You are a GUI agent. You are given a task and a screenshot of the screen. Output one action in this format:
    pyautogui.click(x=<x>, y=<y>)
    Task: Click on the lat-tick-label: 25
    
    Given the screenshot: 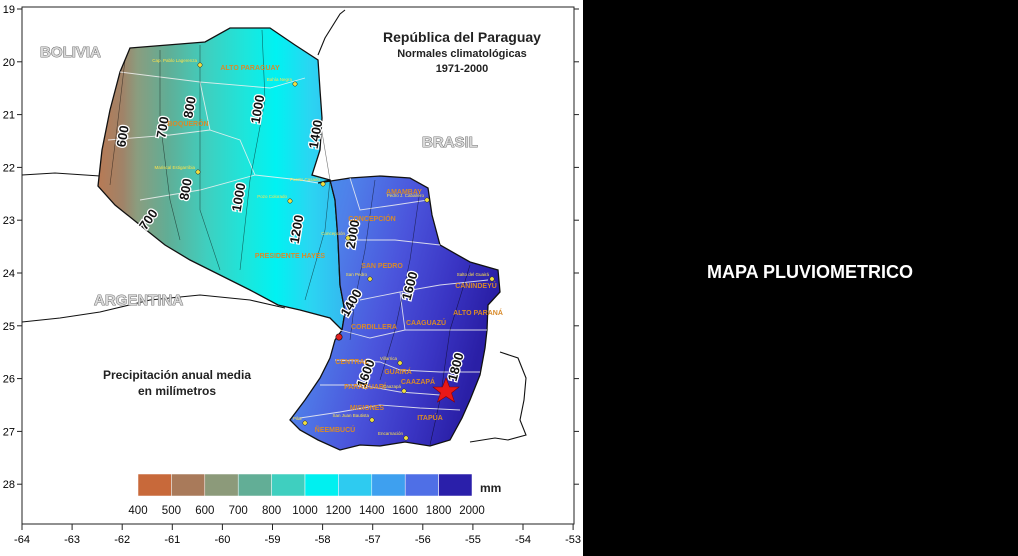 What is the action you would take?
    pyautogui.click(x=9, y=327)
    